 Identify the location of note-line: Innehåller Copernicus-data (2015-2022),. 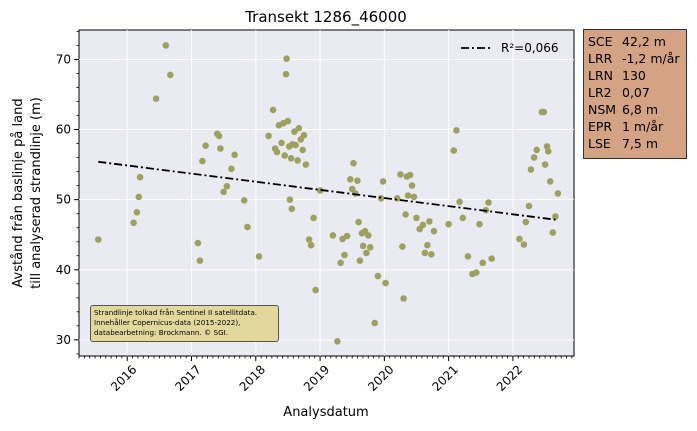
(167, 322).